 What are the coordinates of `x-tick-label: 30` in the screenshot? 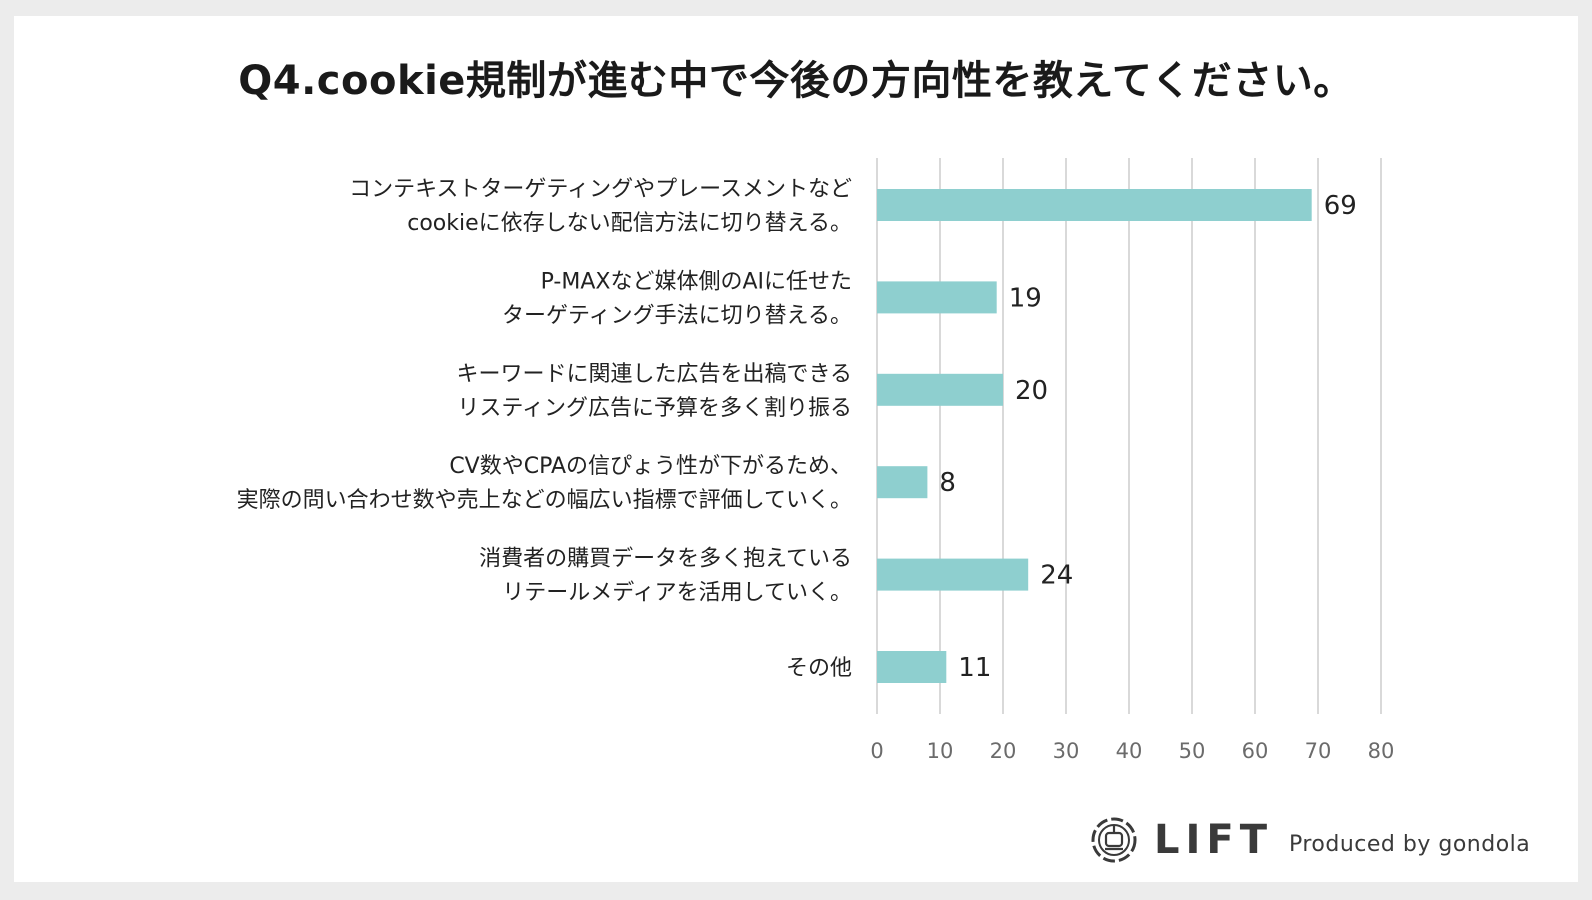 It's located at (1066, 751).